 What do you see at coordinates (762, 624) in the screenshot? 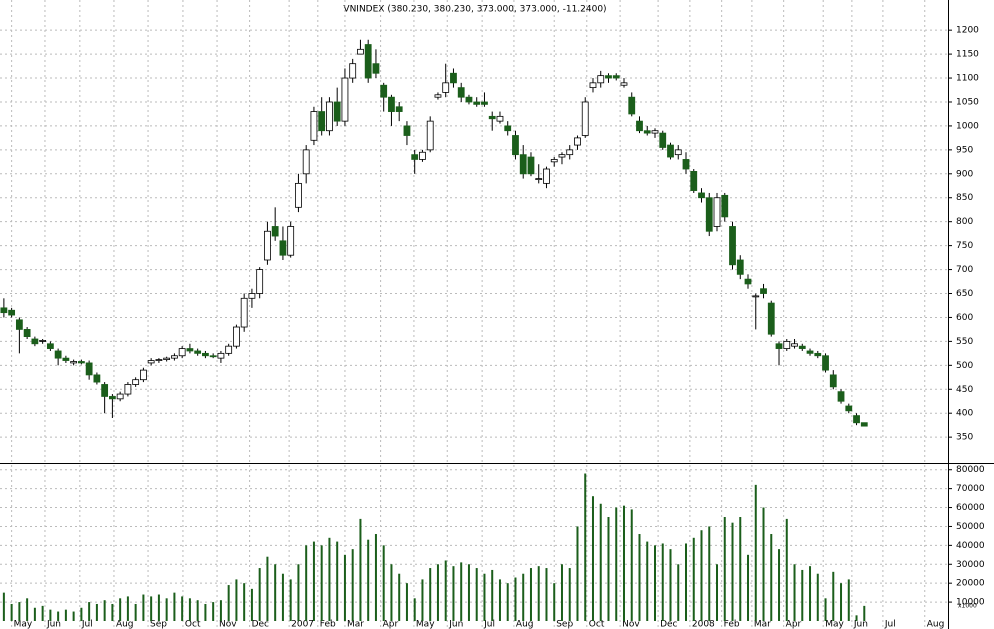
I see `x-tick-label: Mar` at bounding box center [762, 624].